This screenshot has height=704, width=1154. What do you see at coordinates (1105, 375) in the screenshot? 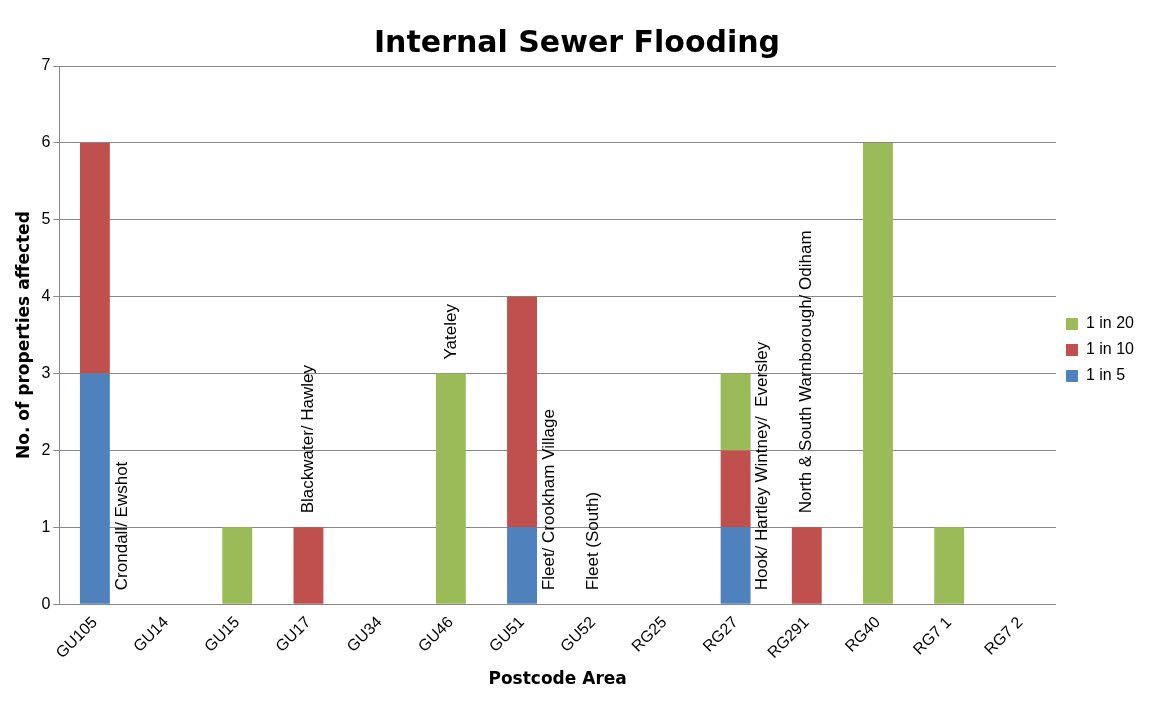
I see `legend-label: 1 in 5` at bounding box center [1105, 375].